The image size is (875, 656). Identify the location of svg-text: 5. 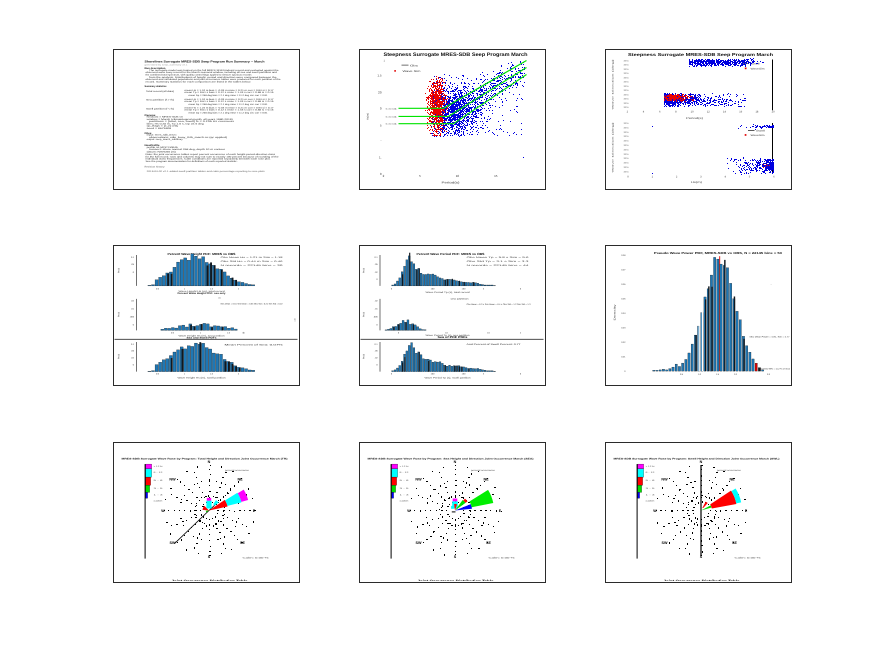
(381, 126).